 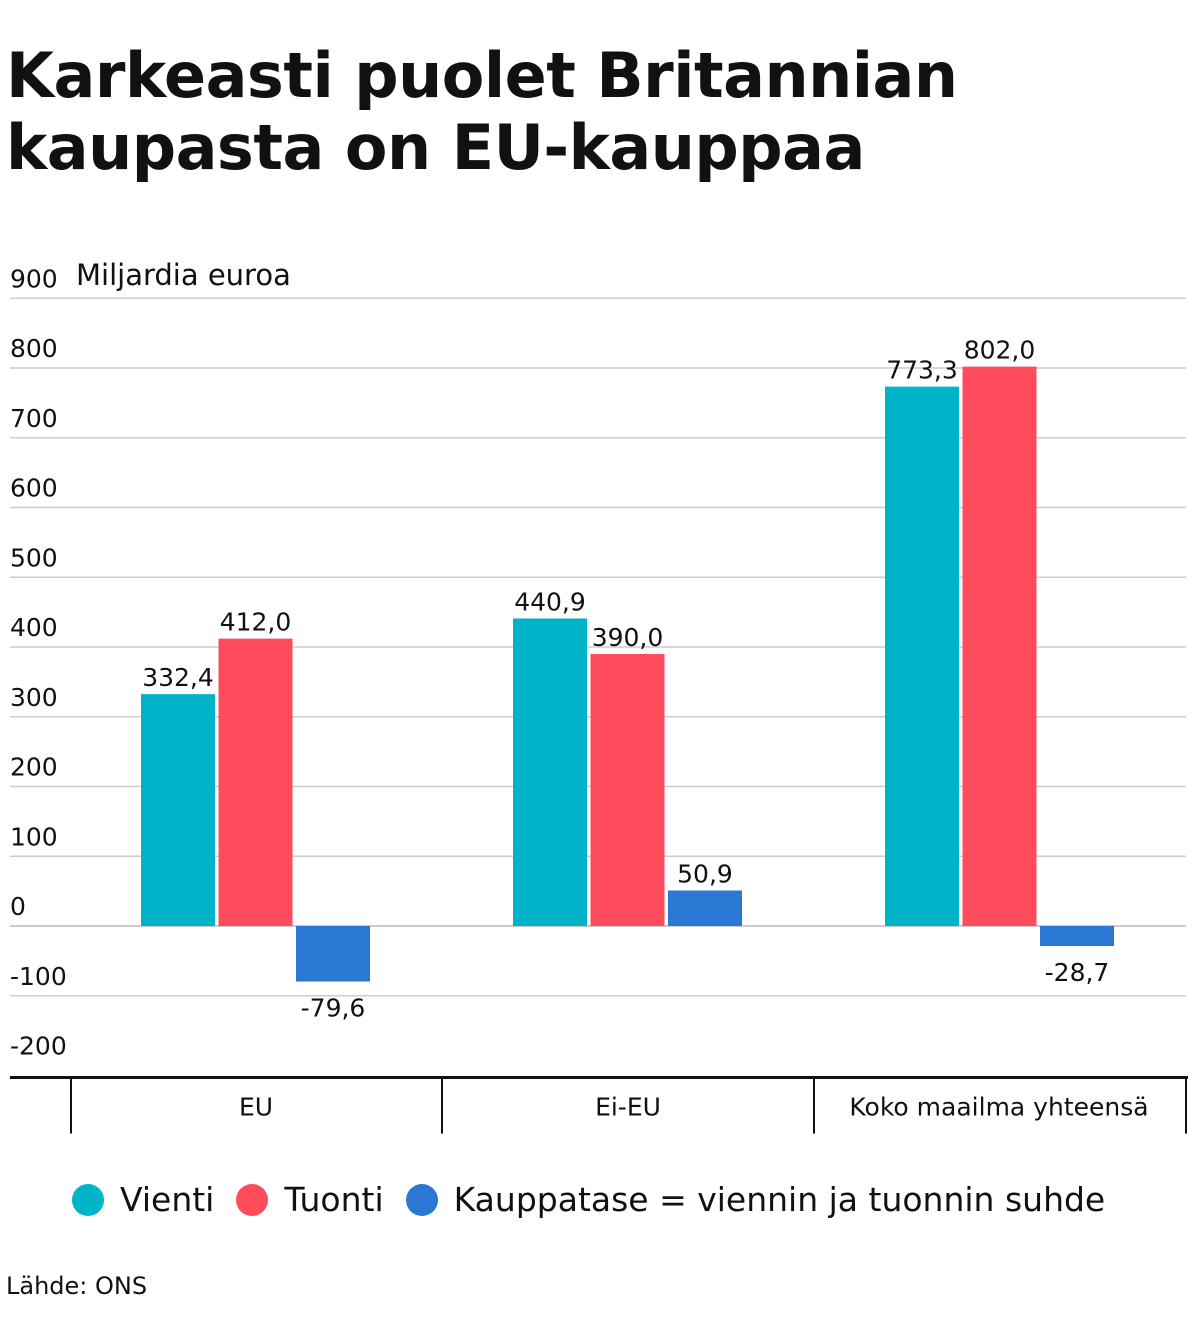 What do you see at coordinates (333, 1008) in the screenshot?
I see `data-label: -79,6` at bounding box center [333, 1008].